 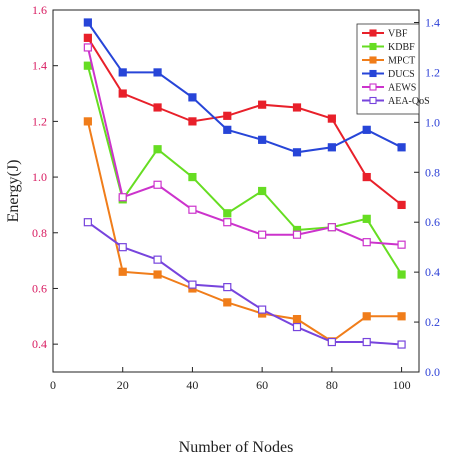 I want to click on y-right-tick-label: 1.2, so click(x=432, y=72).